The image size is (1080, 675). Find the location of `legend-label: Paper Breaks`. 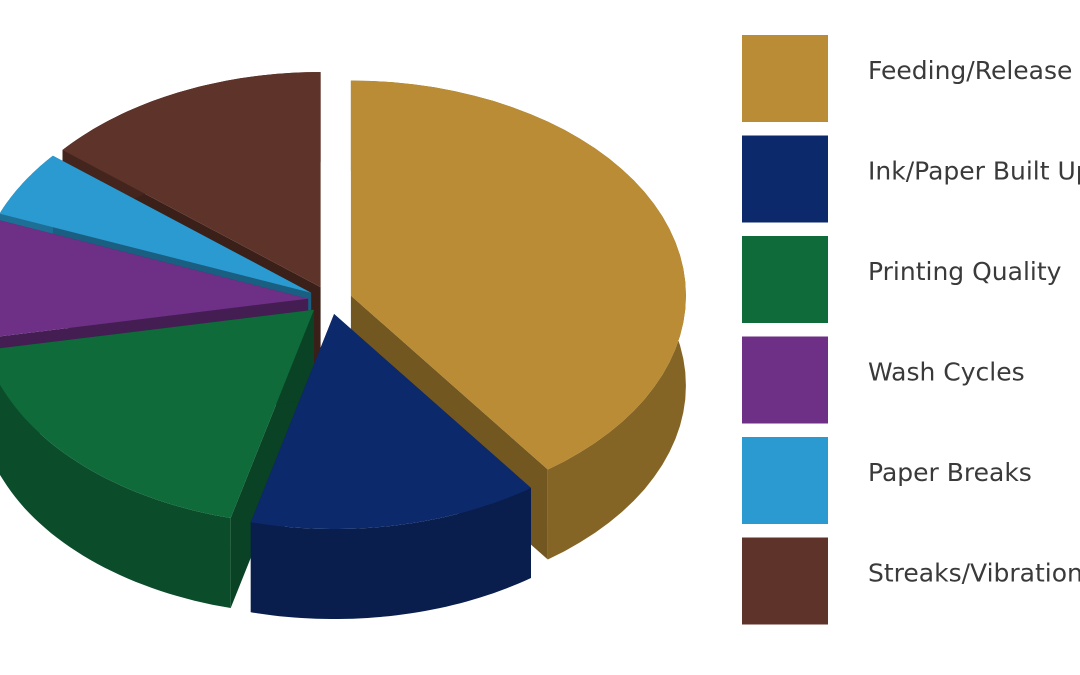

legend-label: Paper Breaks is located at coordinates (950, 472).